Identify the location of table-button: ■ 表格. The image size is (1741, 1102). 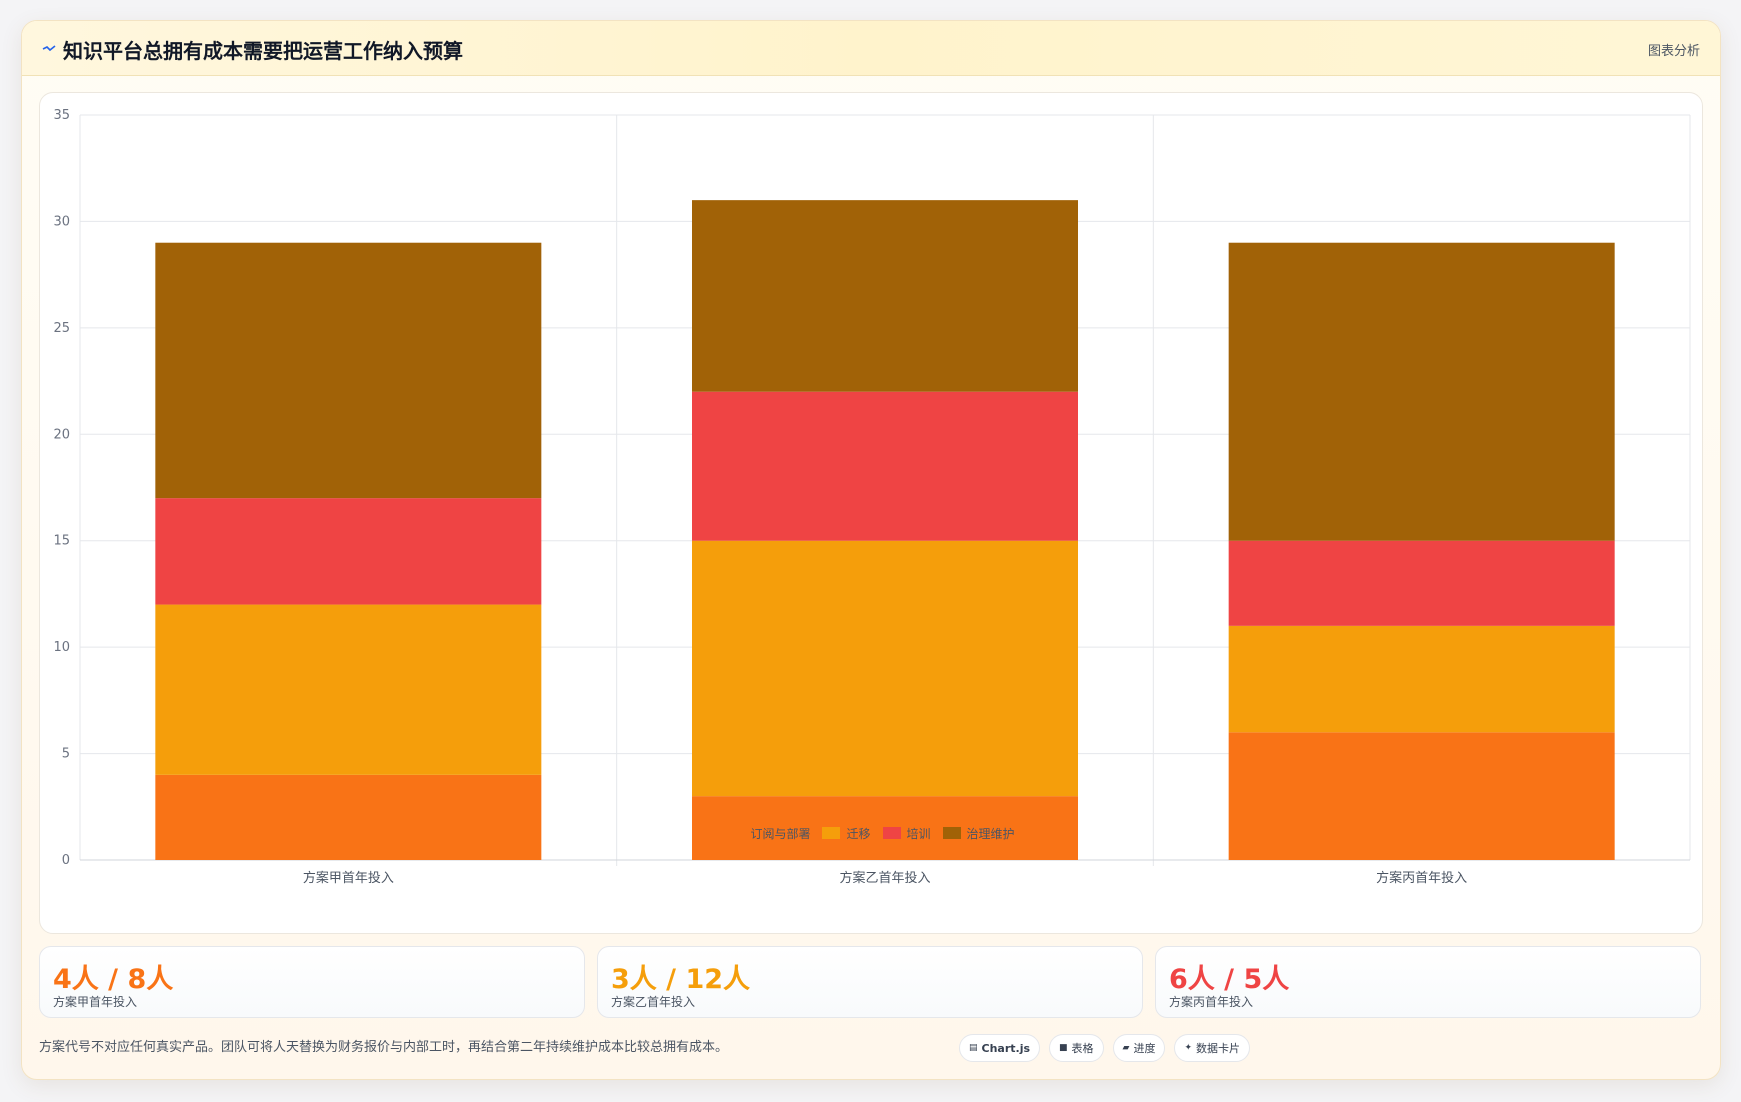
(1076, 1048).